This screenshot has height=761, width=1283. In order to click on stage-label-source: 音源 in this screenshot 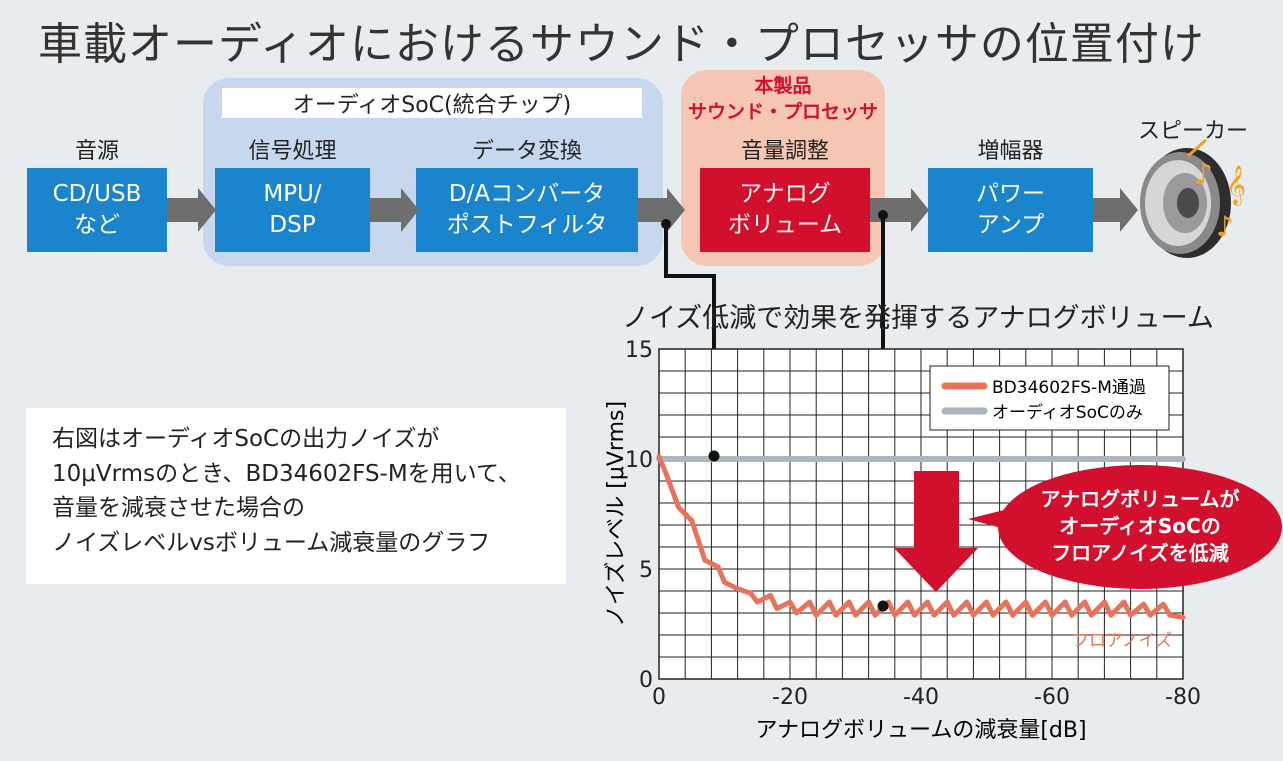, I will do `click(96, 151)`.